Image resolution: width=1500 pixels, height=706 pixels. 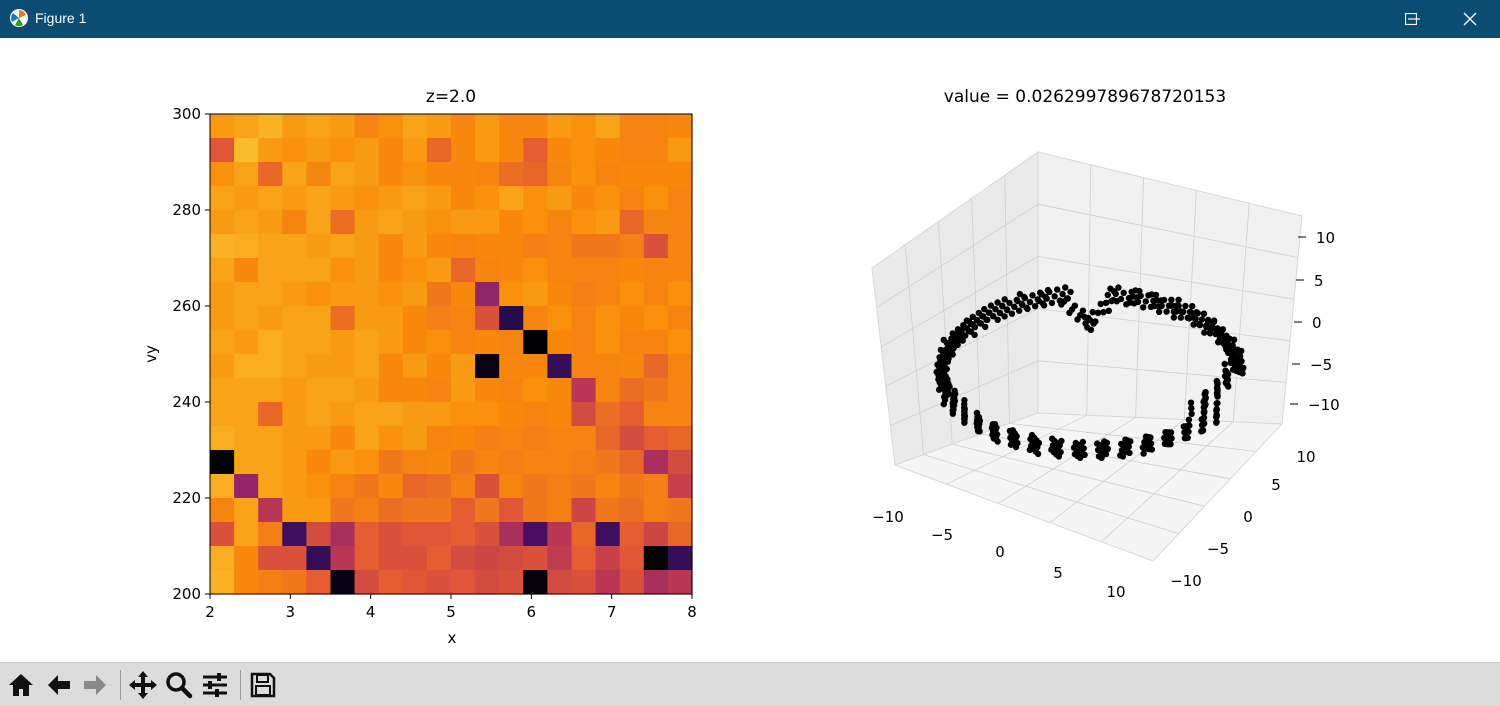 What do you see at coordinates (179, 685) in the screenshot?
I see `zoom-button` at bounding box center [179, 685].